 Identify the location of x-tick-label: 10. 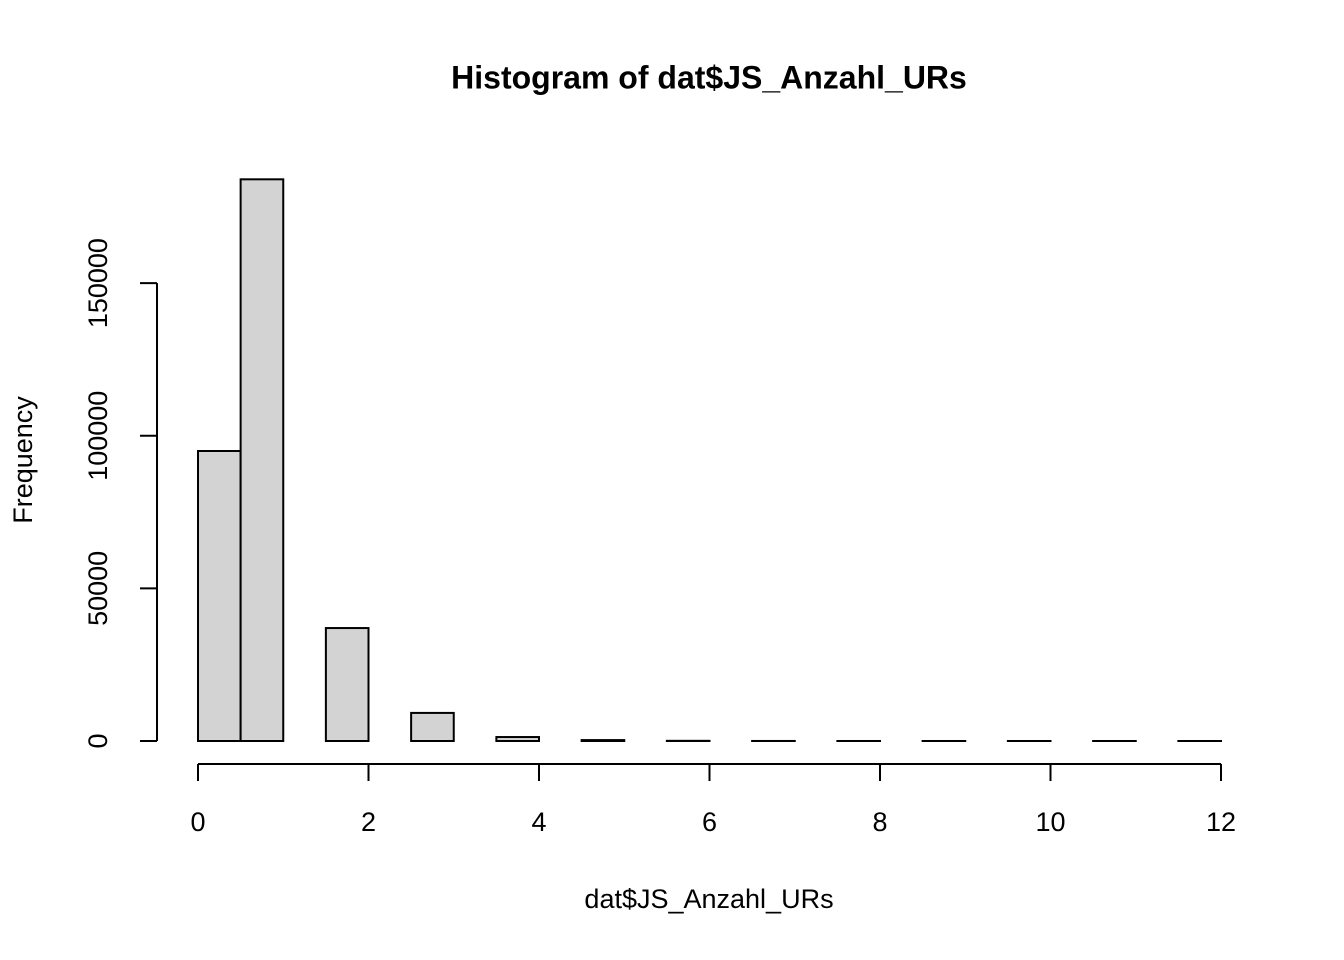
(1050, 822).